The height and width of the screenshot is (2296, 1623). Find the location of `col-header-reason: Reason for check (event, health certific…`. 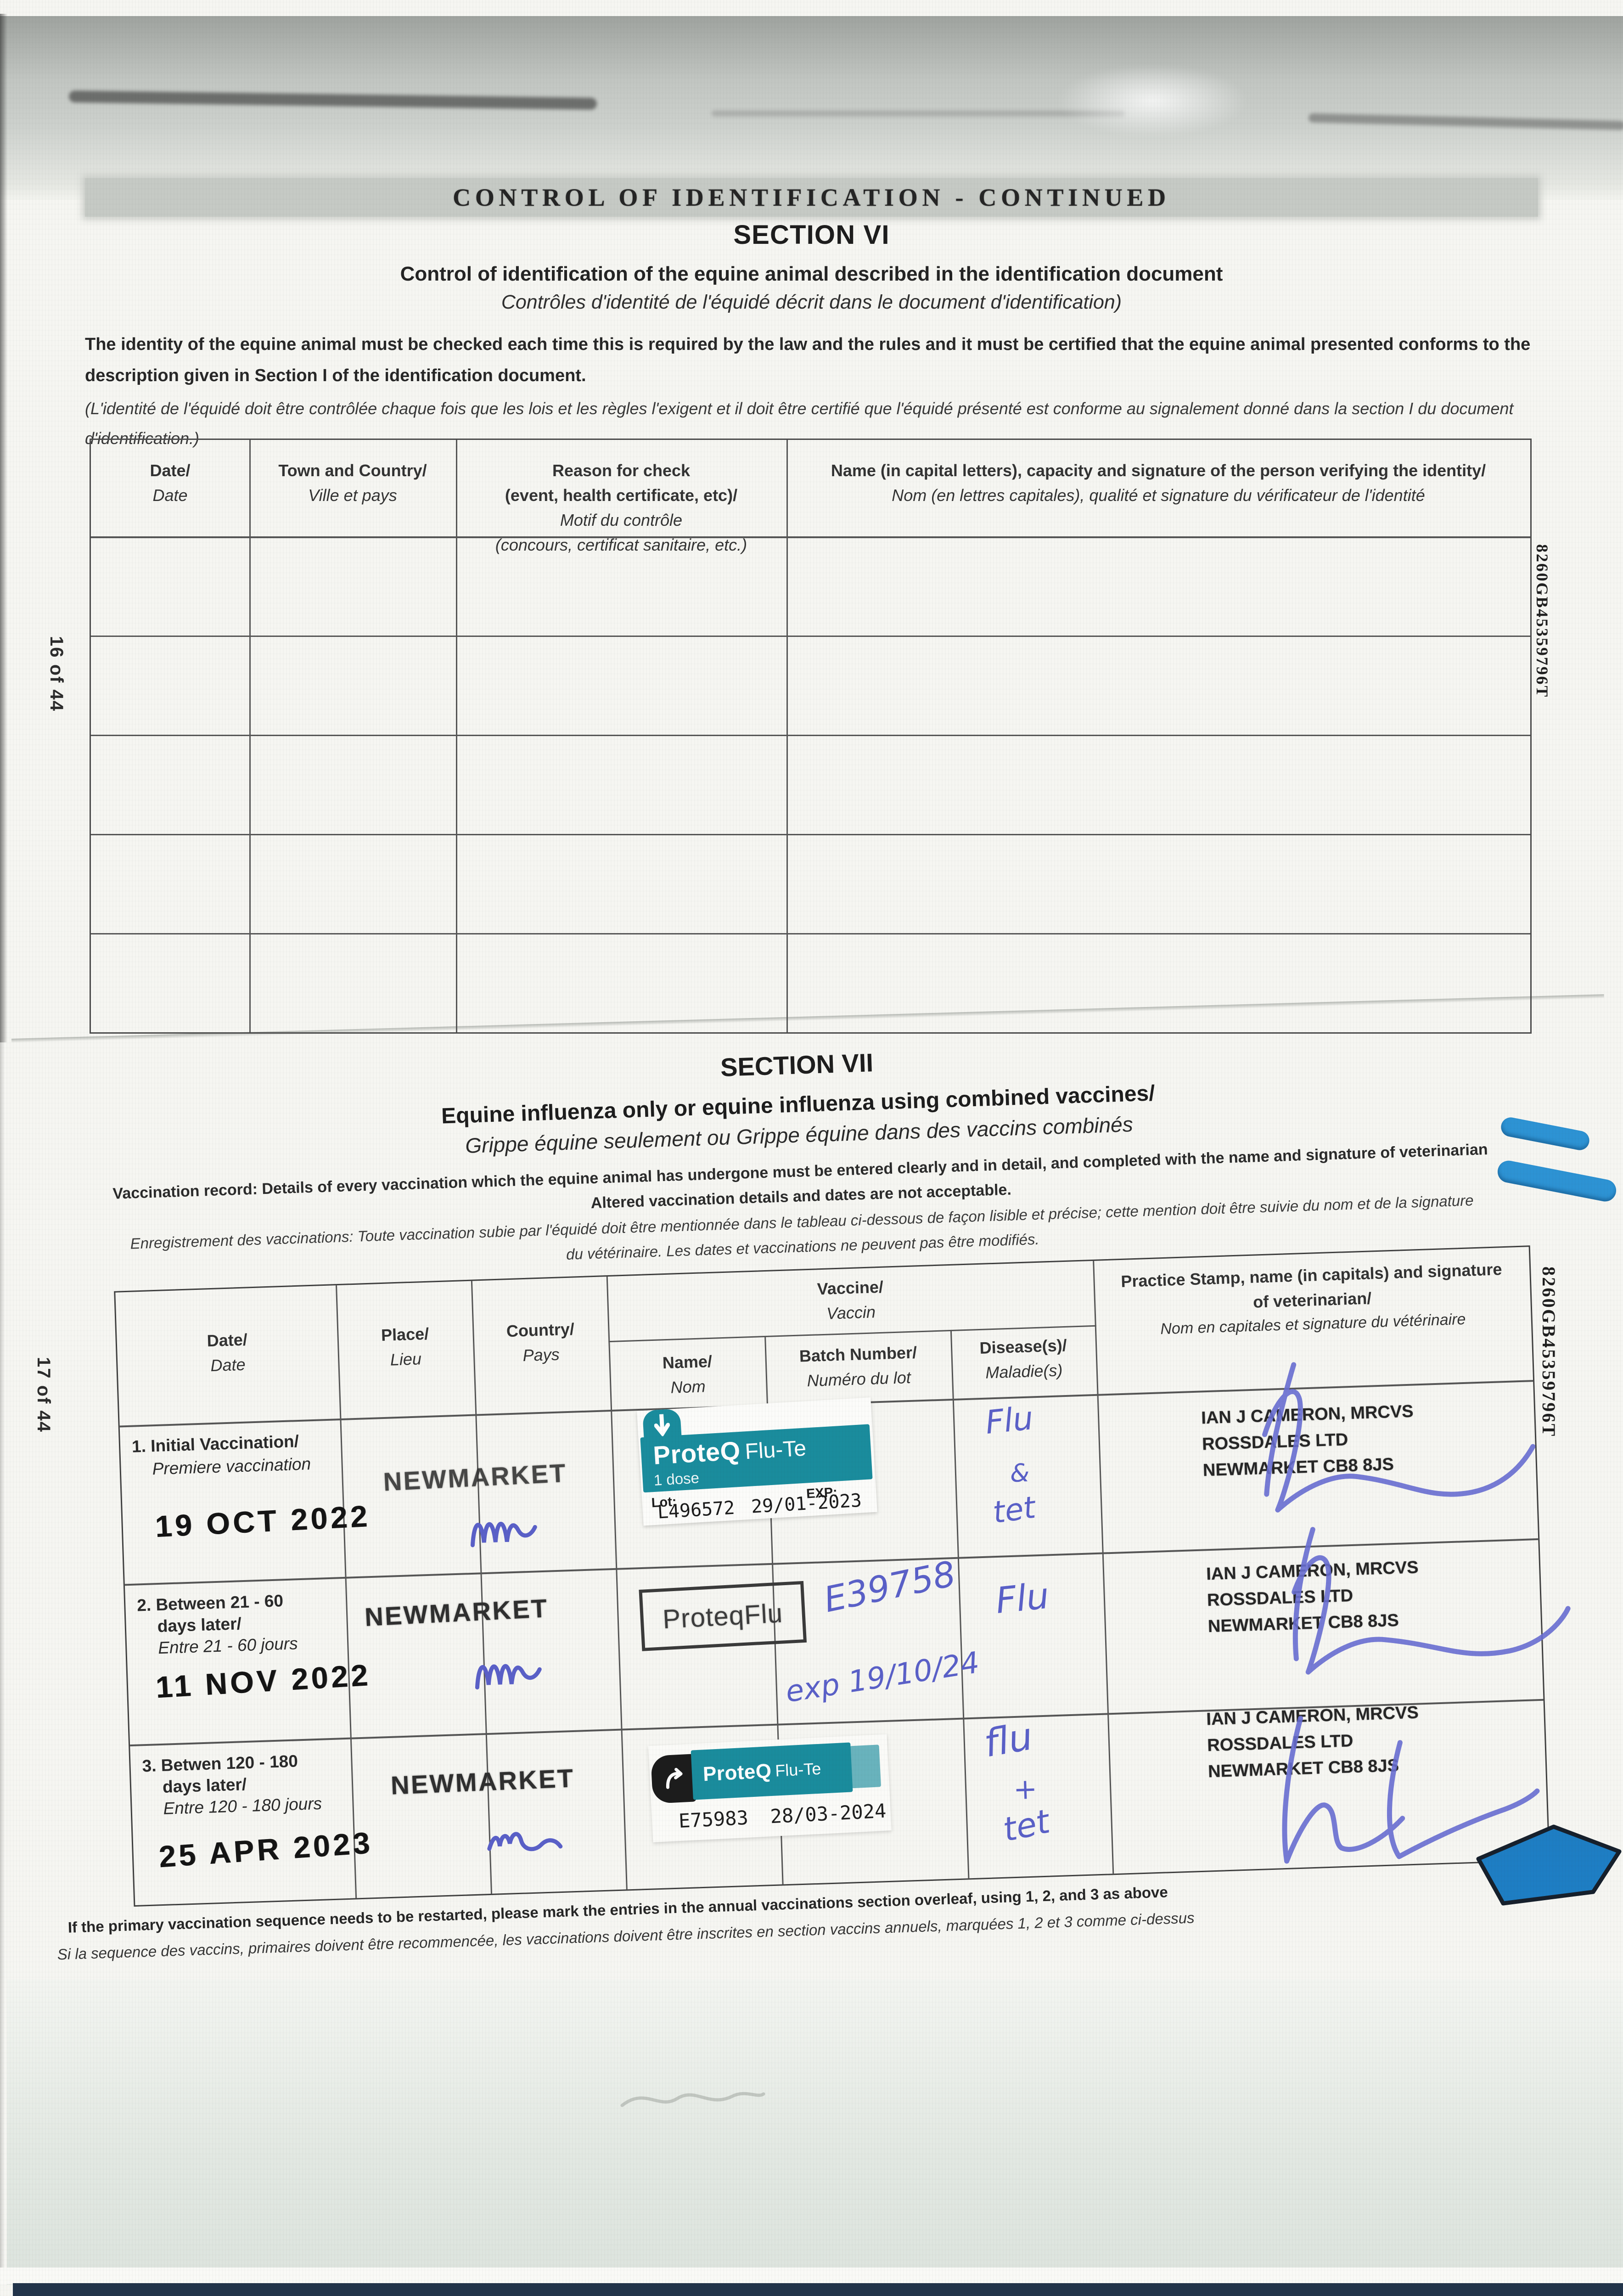

col-header-reason: Reason for check (event, health certific… is located at coordinates (621, 507).